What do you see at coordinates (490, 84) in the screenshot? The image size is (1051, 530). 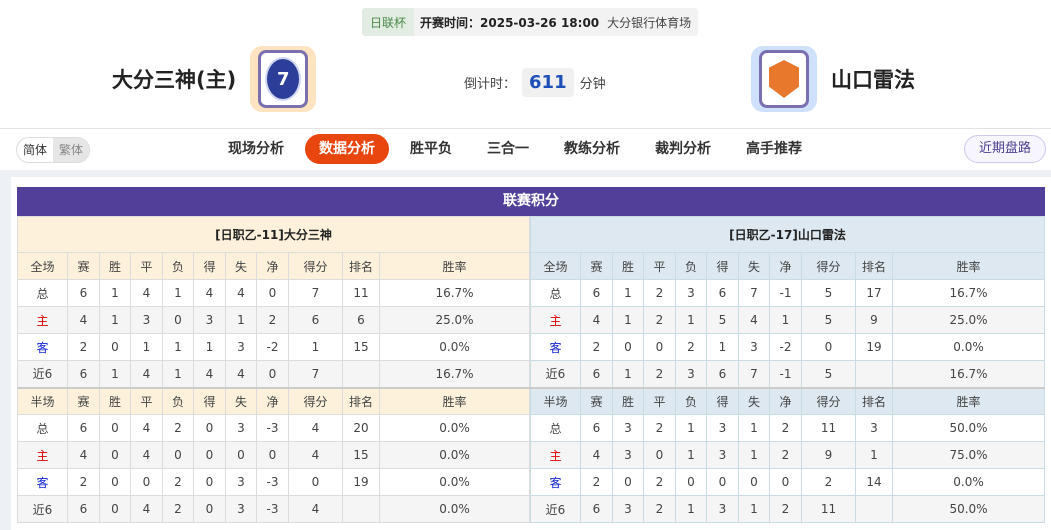 I see `countdown-label: 倒计时：` at bounding box center [490, 84].